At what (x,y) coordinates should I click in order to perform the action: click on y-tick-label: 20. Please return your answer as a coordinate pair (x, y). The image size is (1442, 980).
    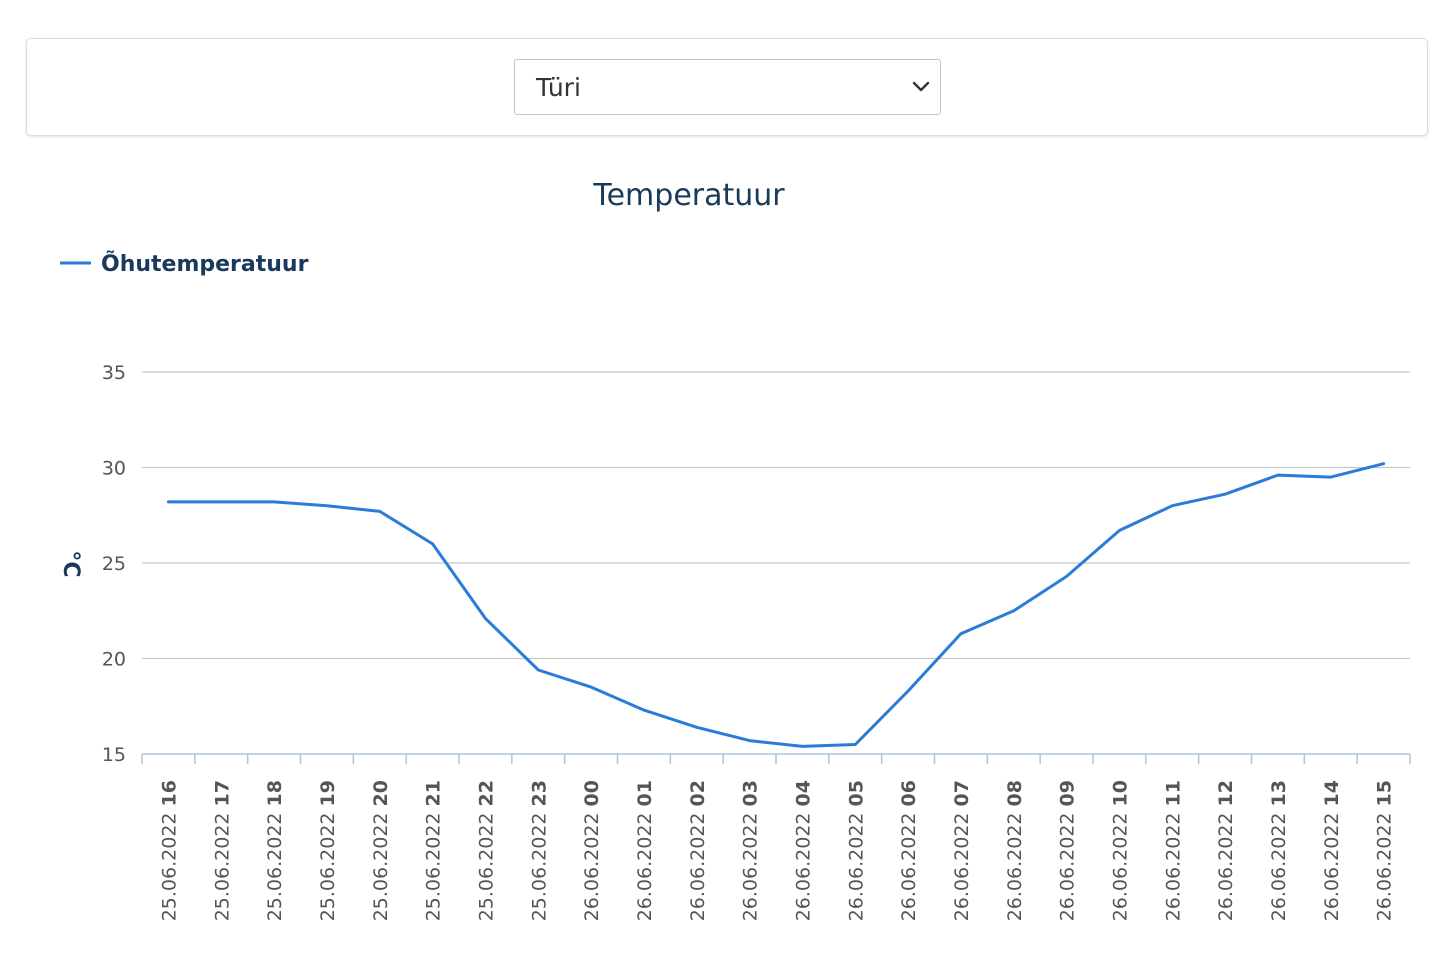
    Looking at the image, I should click on (114, 660).